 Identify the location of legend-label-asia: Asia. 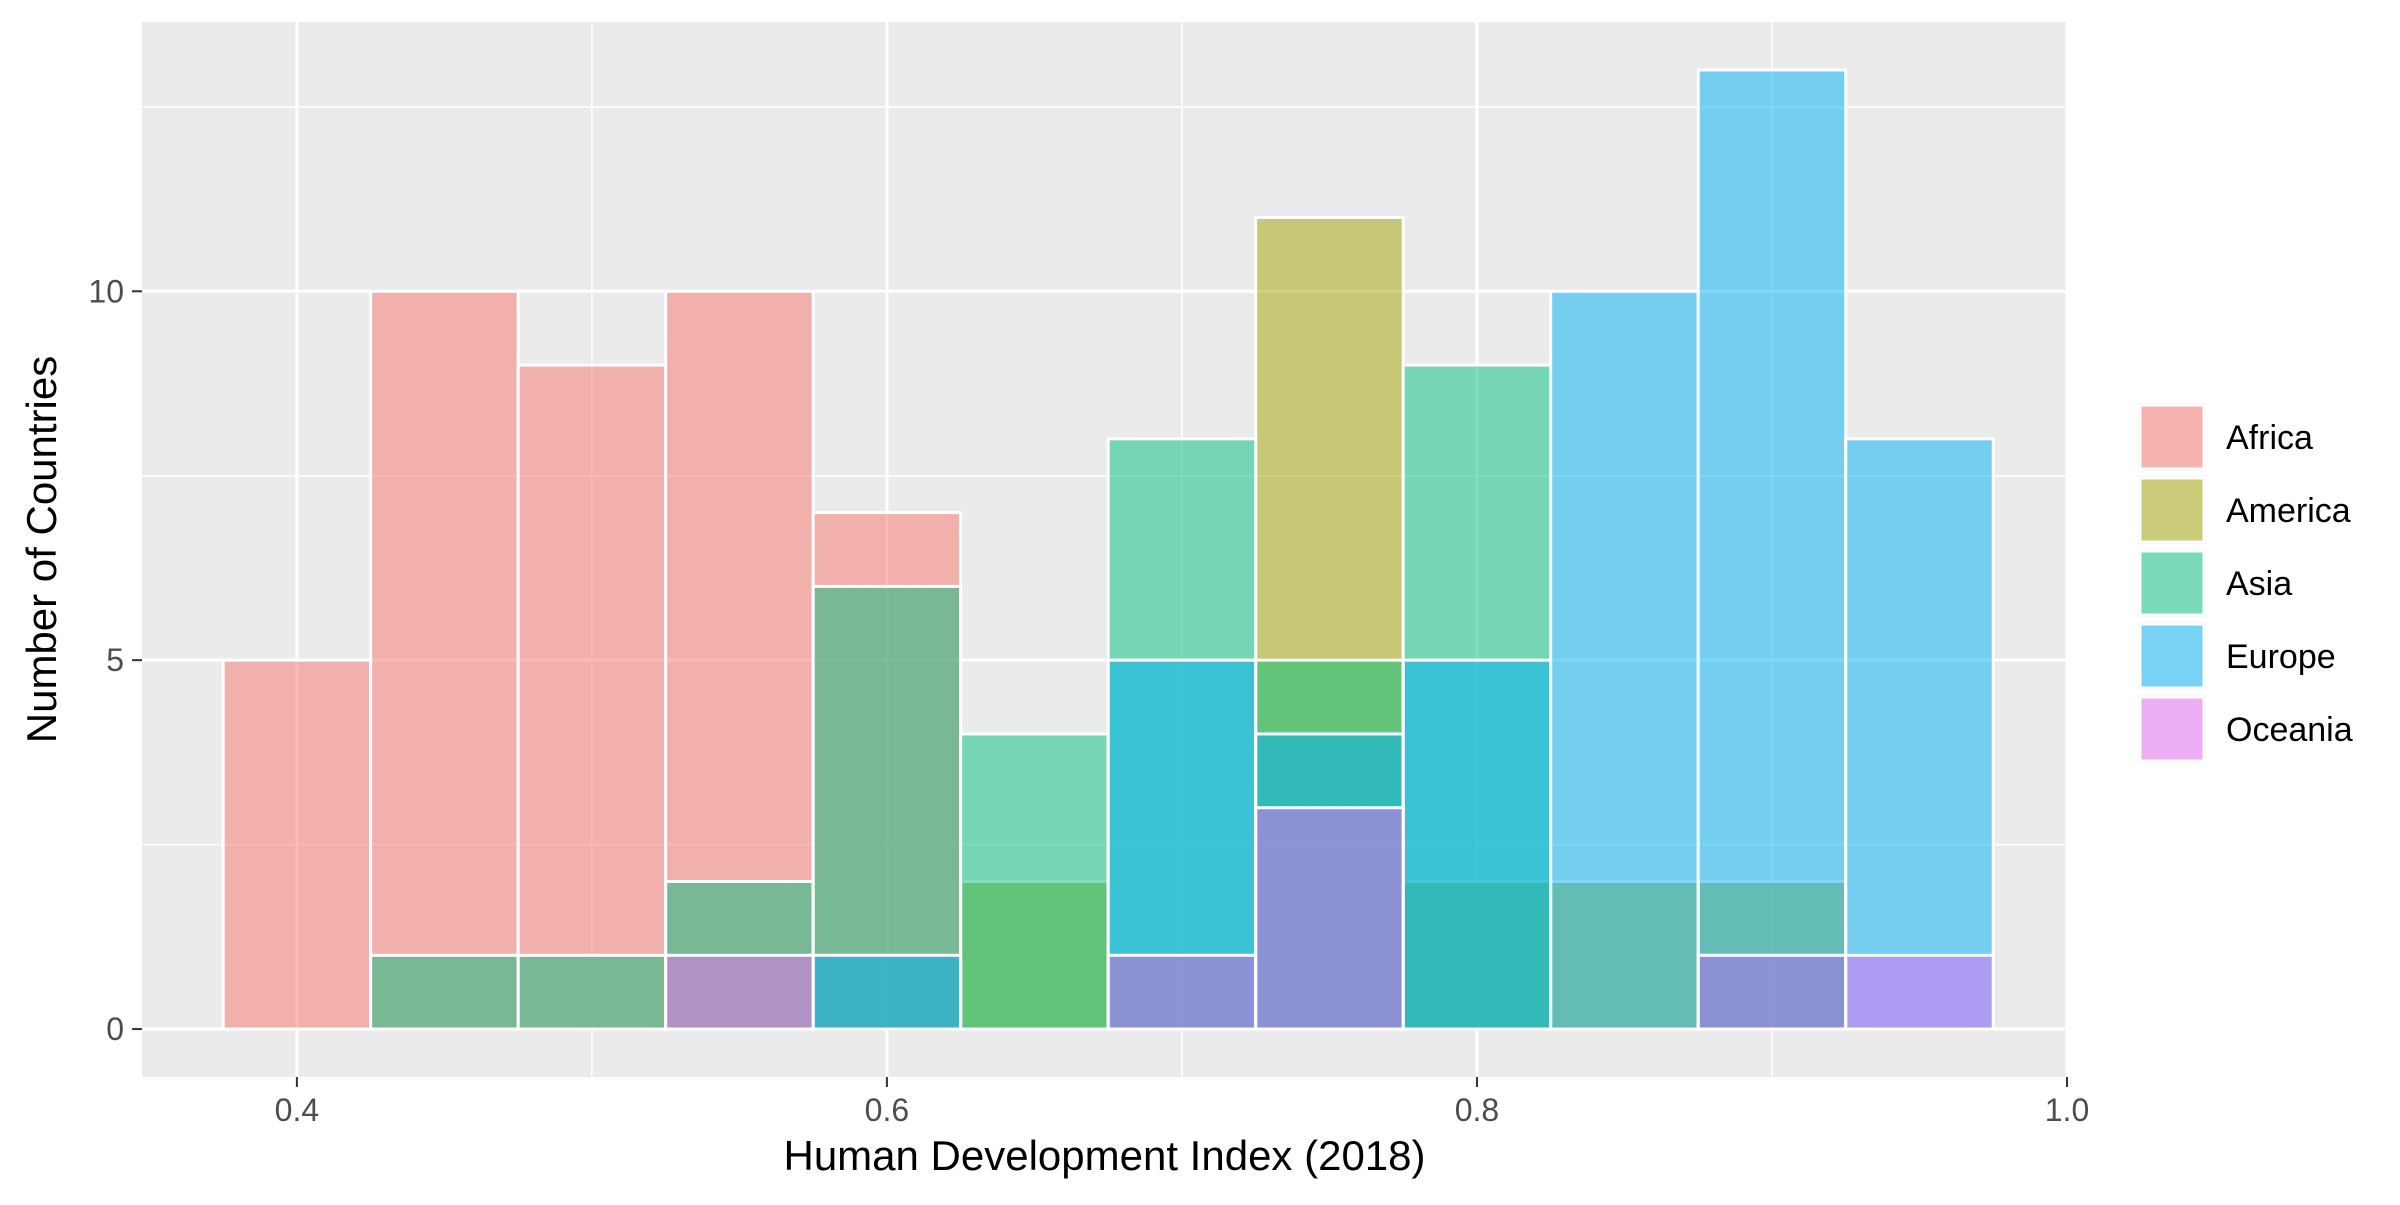
(2259, 584).